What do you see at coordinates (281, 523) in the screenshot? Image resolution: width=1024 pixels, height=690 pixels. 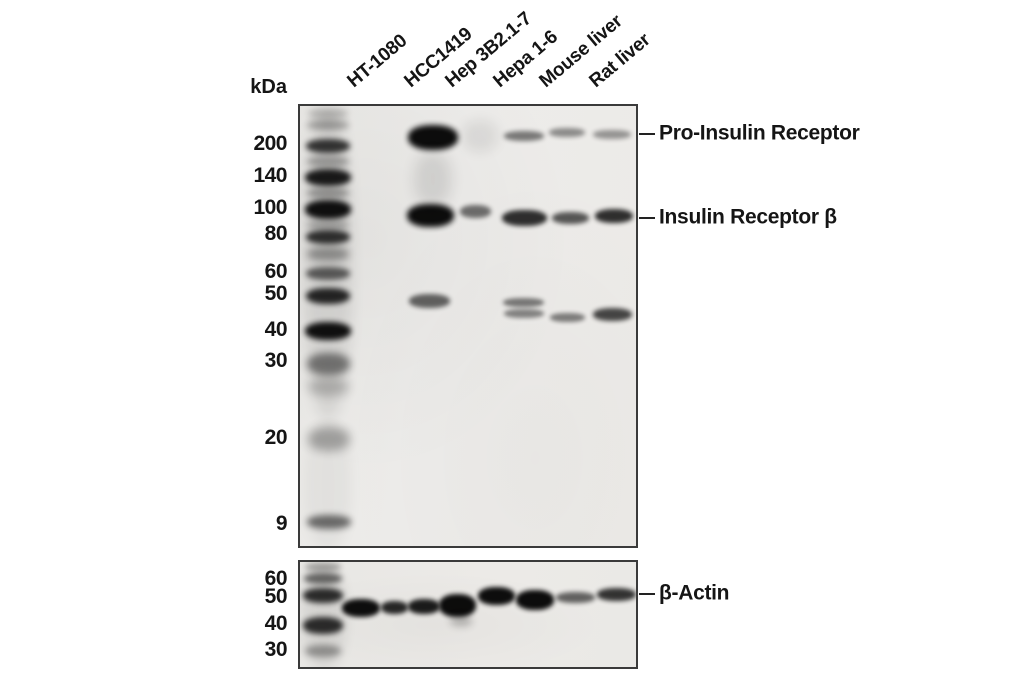 I see `marker-9: 9` at bounding box center [281, 523].